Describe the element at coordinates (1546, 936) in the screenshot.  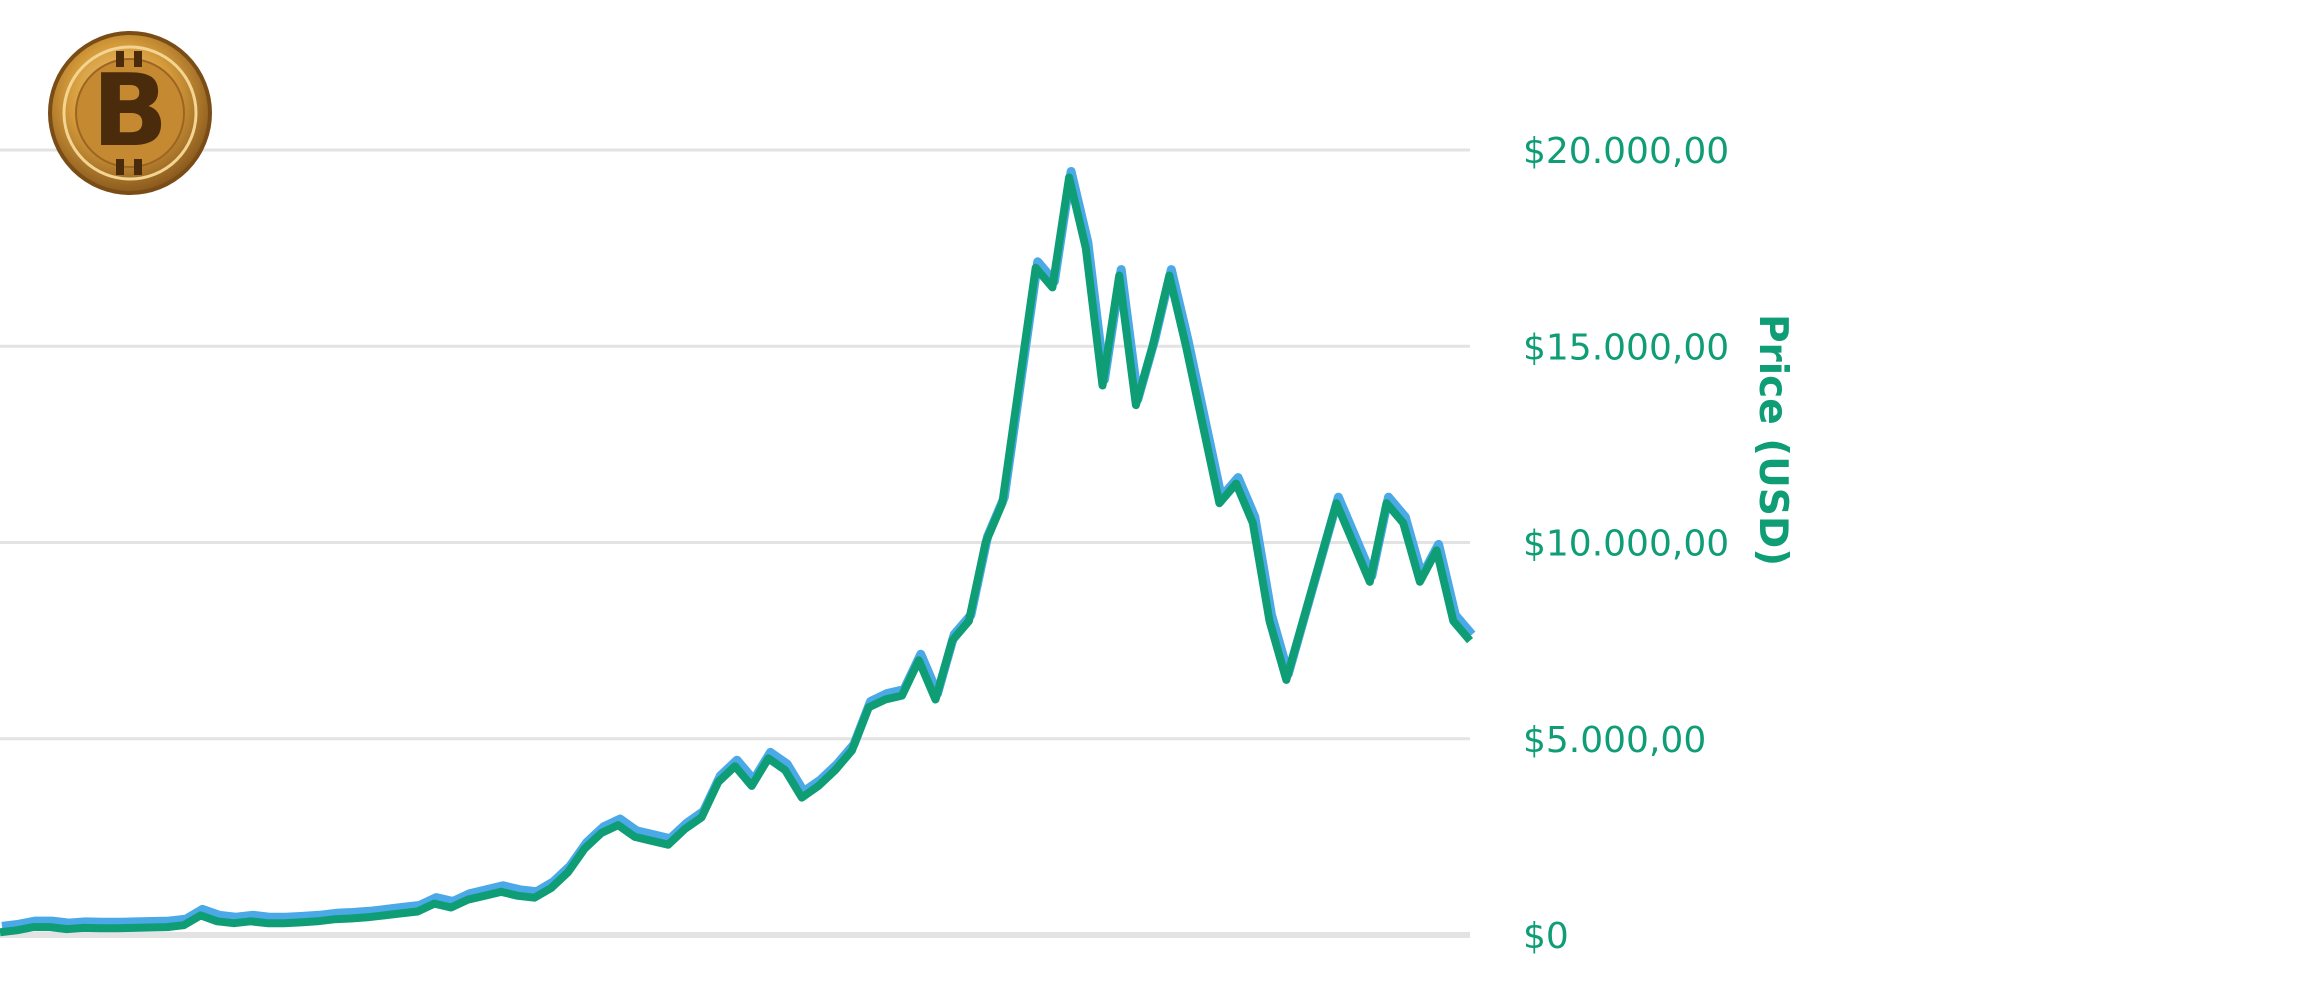
I see `y-tick-label: $0` at that location.